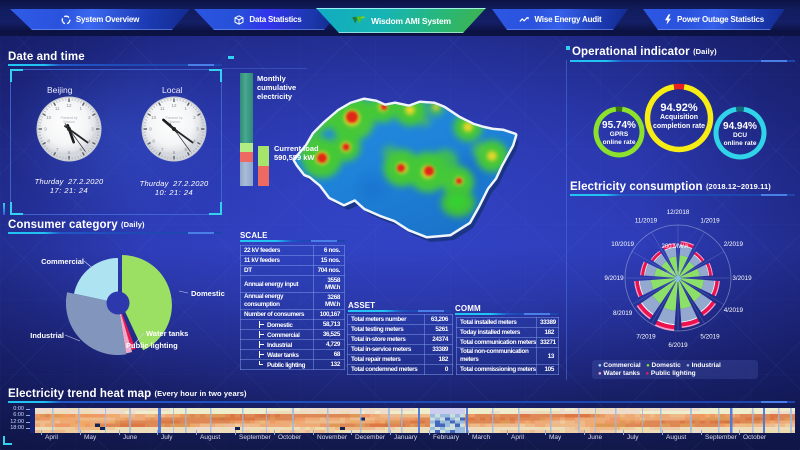 The width and height of the screenshot is (800, 450). Describe the element at coordinates (674, 247) in the screenshot. I see `svg-text: 200 MW.h` at that location.